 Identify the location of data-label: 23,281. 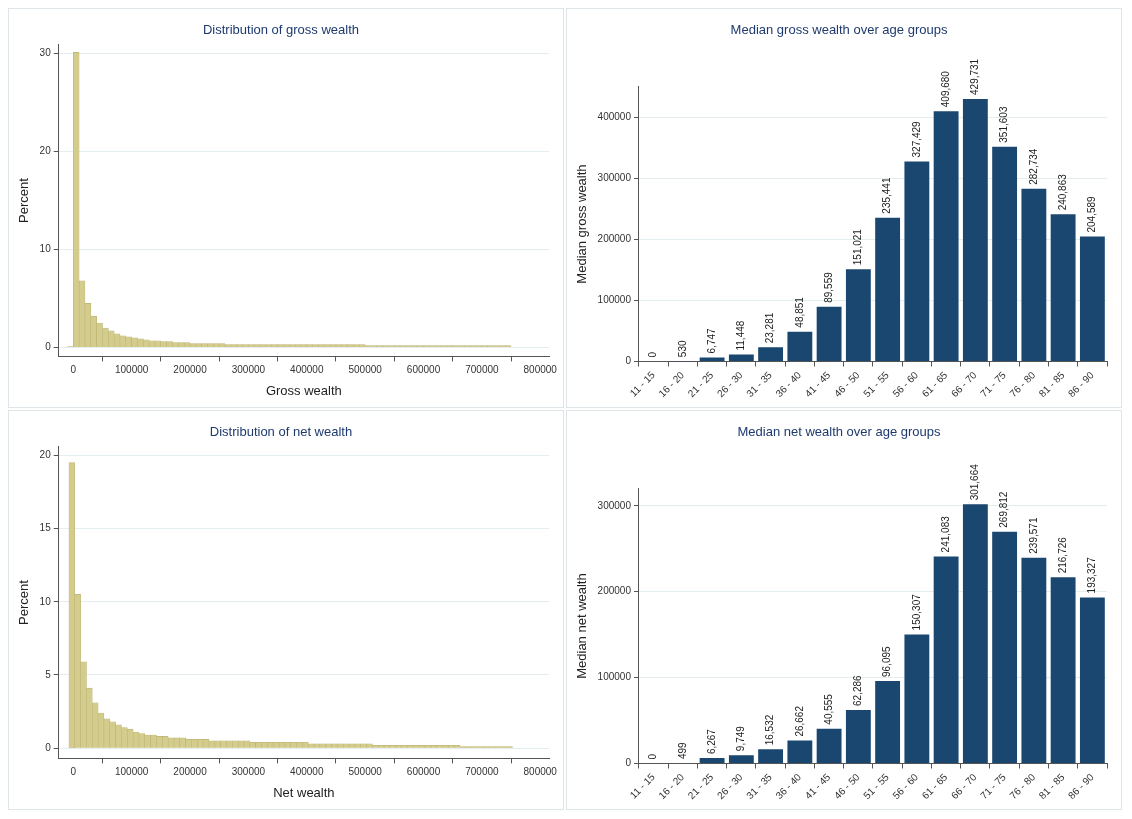
(770, 328).